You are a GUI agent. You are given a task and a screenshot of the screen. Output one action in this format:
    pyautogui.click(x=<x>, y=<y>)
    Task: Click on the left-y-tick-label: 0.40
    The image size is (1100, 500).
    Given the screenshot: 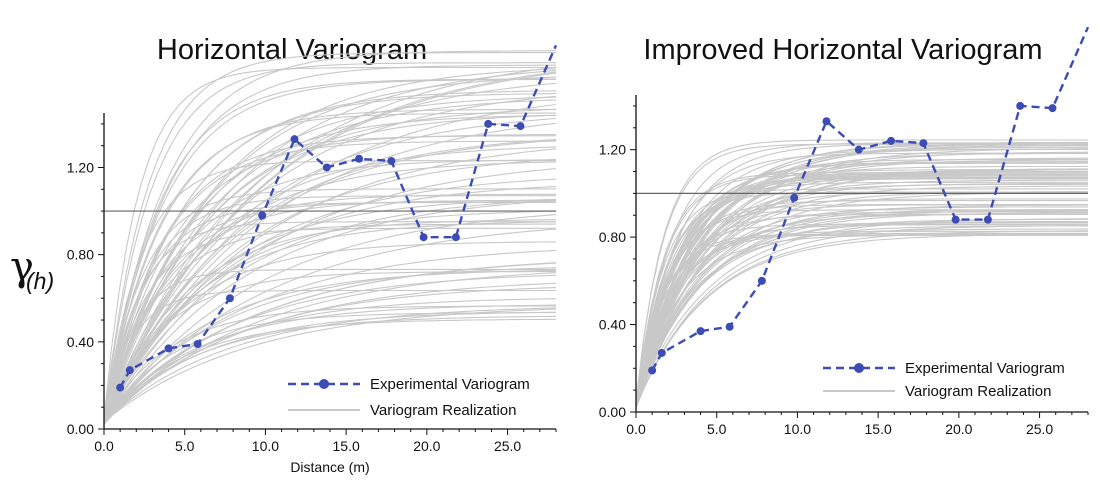 What is the action you would take?
    pyautogui.click(x=80, y=342)
    